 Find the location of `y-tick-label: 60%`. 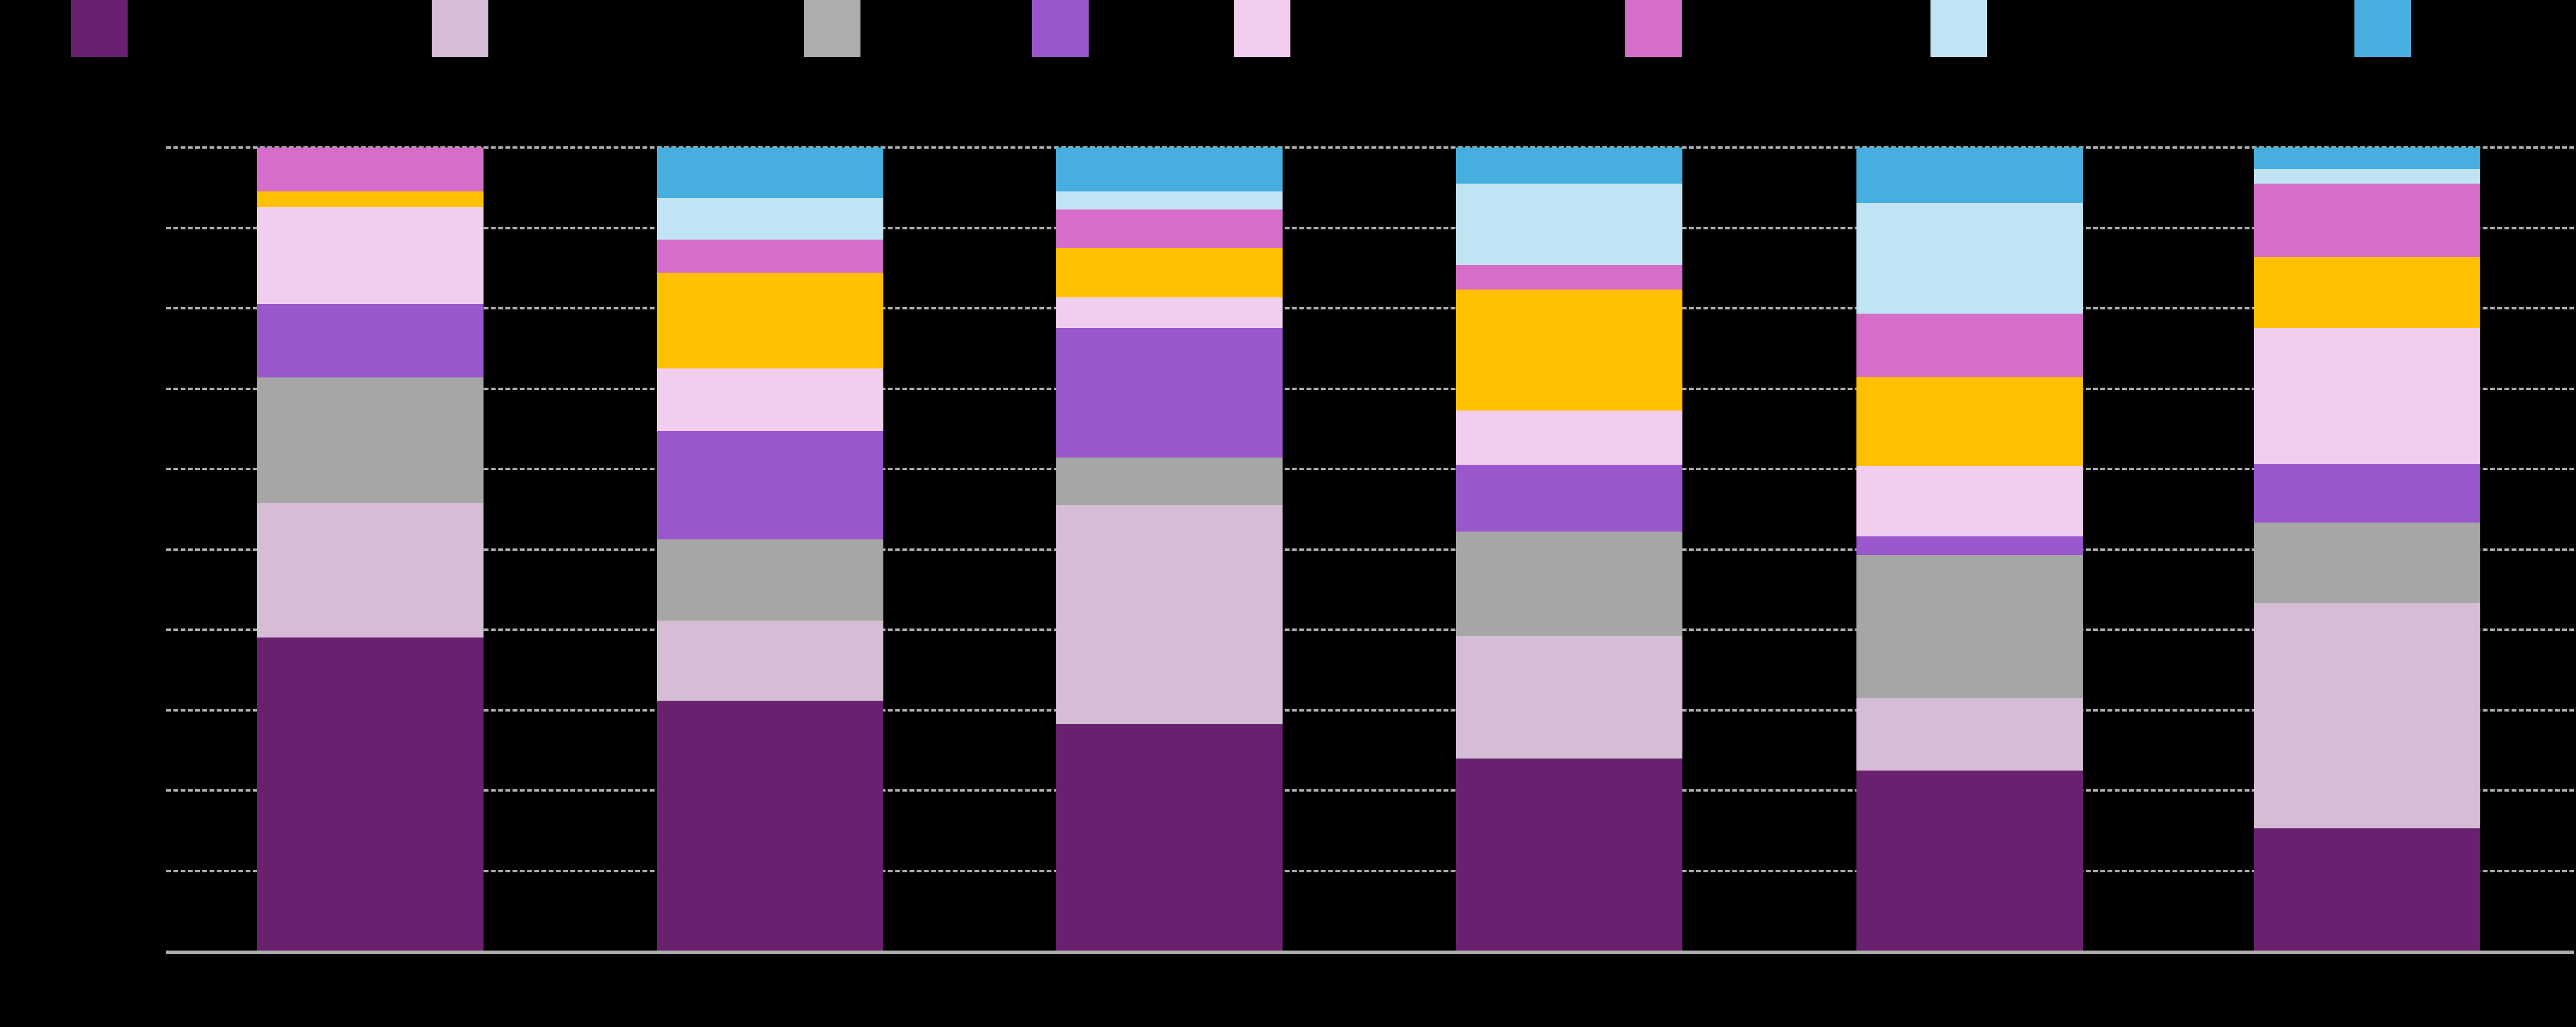

y-tick-label: 60% is located at coordinates (136, 468).